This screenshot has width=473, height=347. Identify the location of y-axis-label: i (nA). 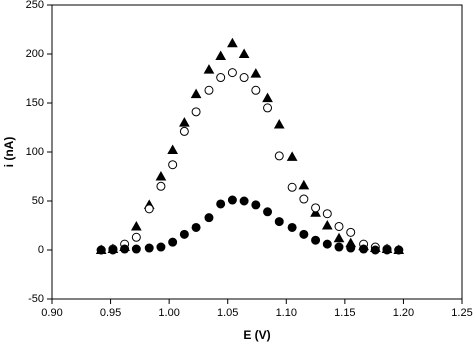
(9, 152).